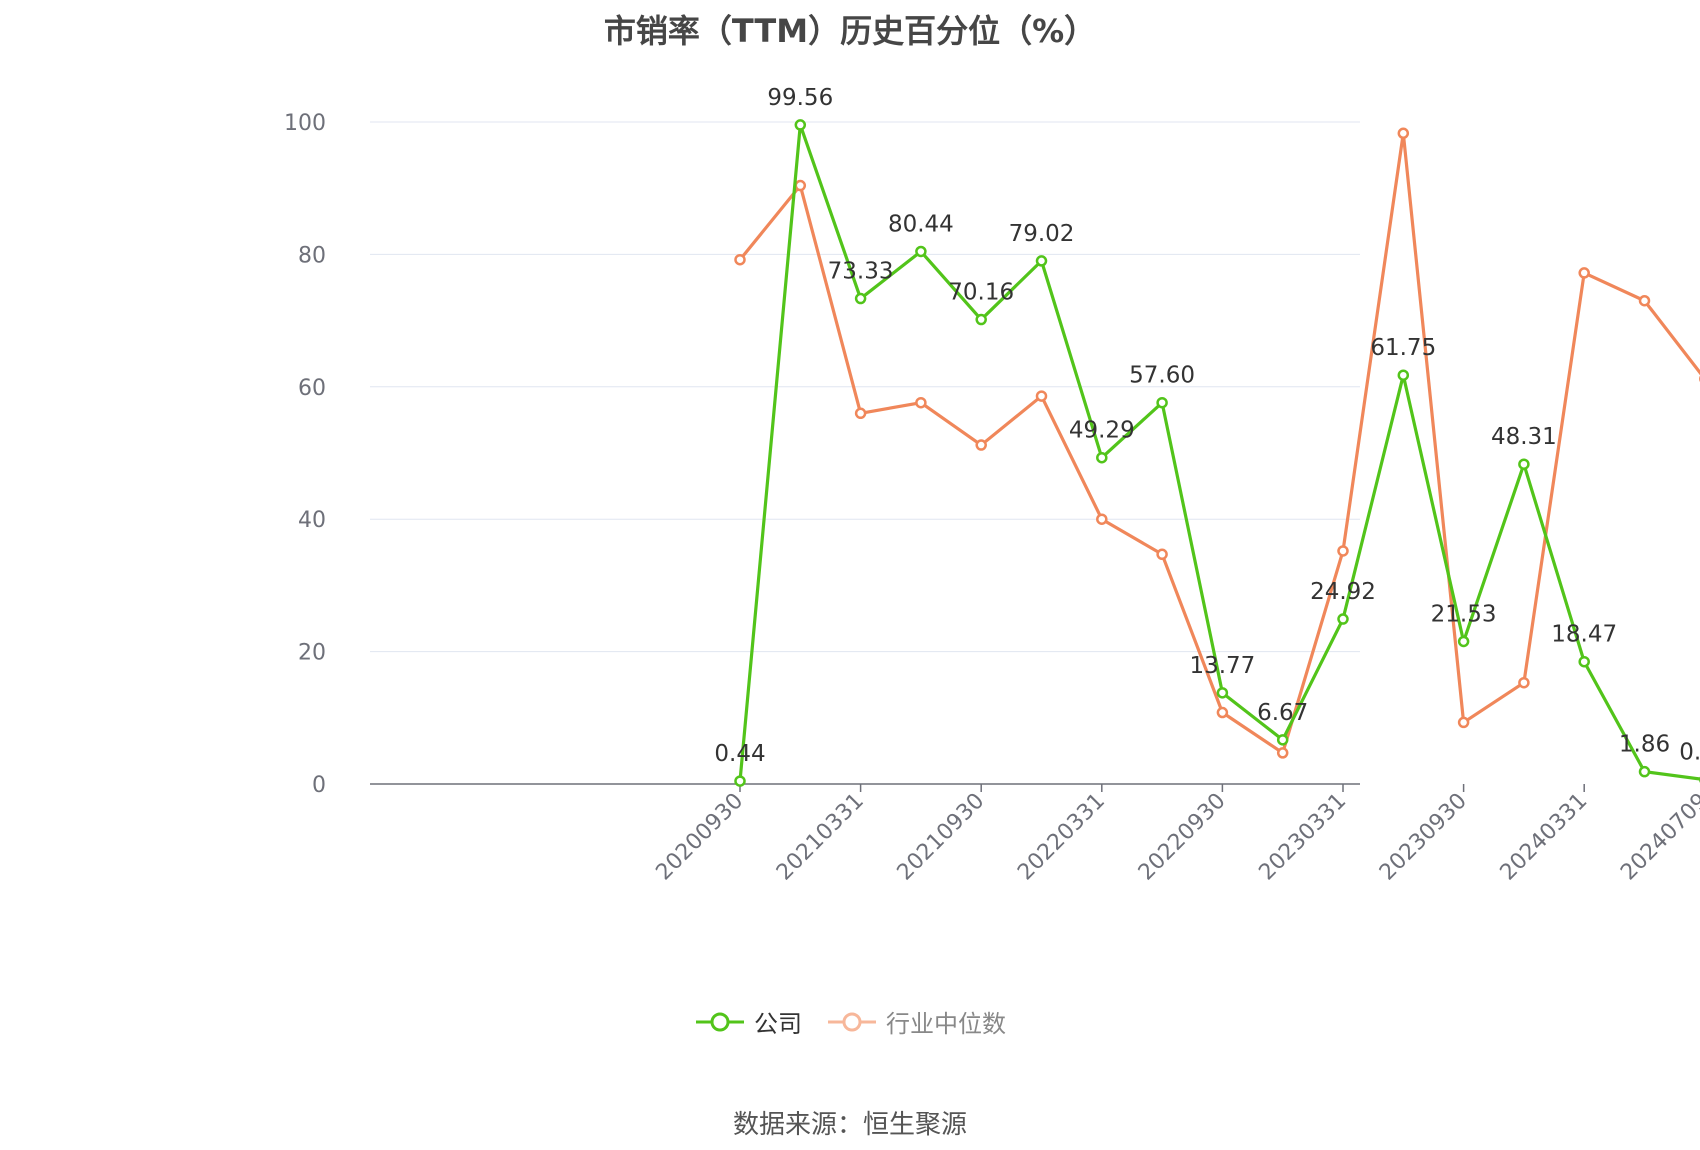 This screenshot has height=1150, width=1700. What do you see at coordinates (1644, 745) in the screenshot?
I see `company-data-label: 1.86` at bounding box center [1644, 745].